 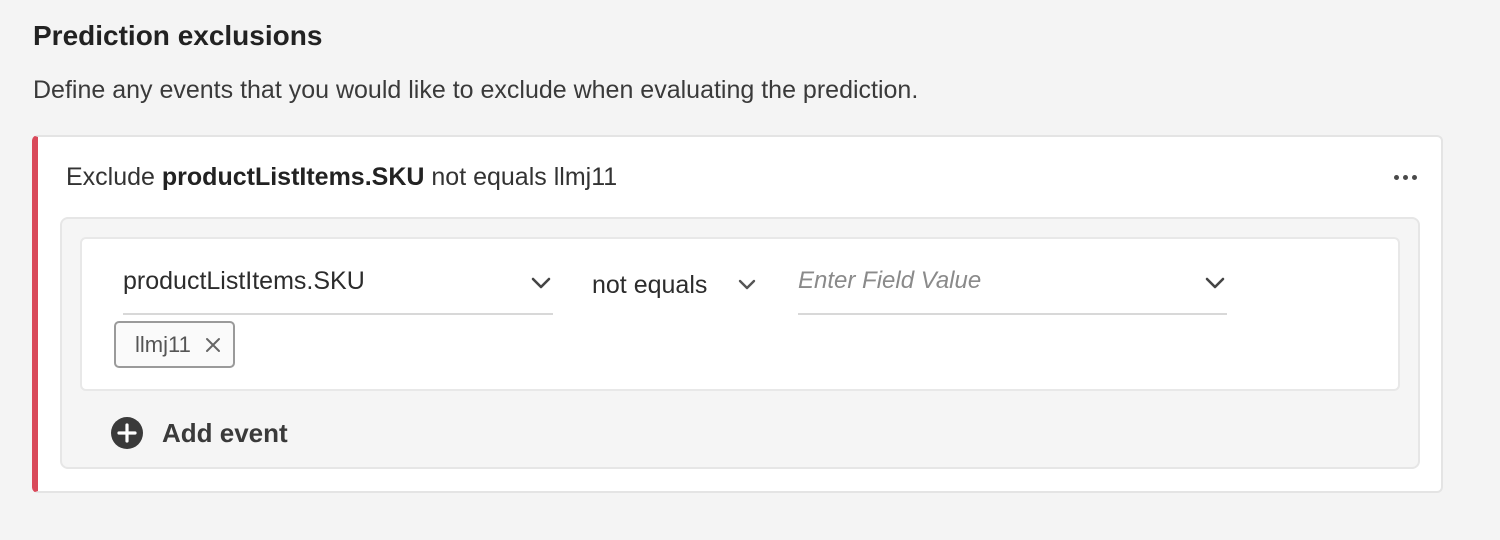 What do you see at coordinates (650, 285) in the screenshot?
I see `operator-picker-value: not equals` at bounding box center [650, 285].